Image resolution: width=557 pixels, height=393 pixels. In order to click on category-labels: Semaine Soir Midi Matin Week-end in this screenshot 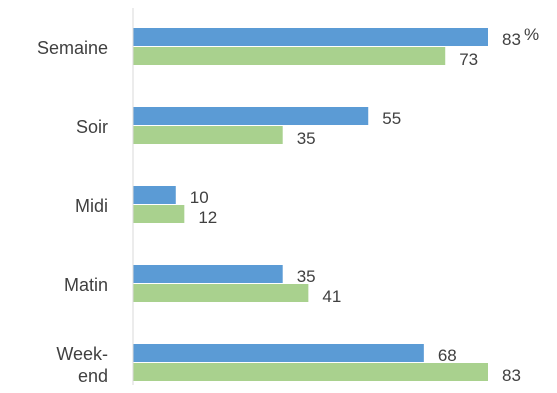, I will do `click(72, 212)`.